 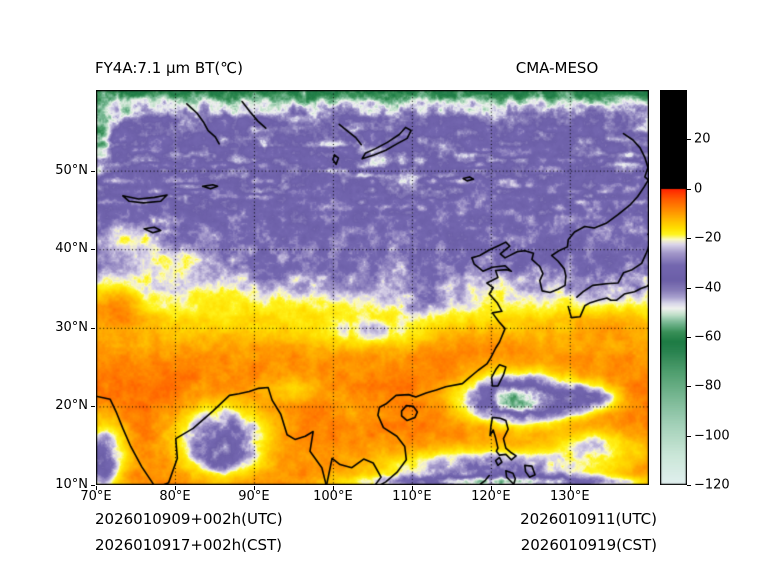 What do you see at coordinates (96, 496) in the screenshot?
I see `x-tick-label: 70°E` at bounding box center [96, 496].